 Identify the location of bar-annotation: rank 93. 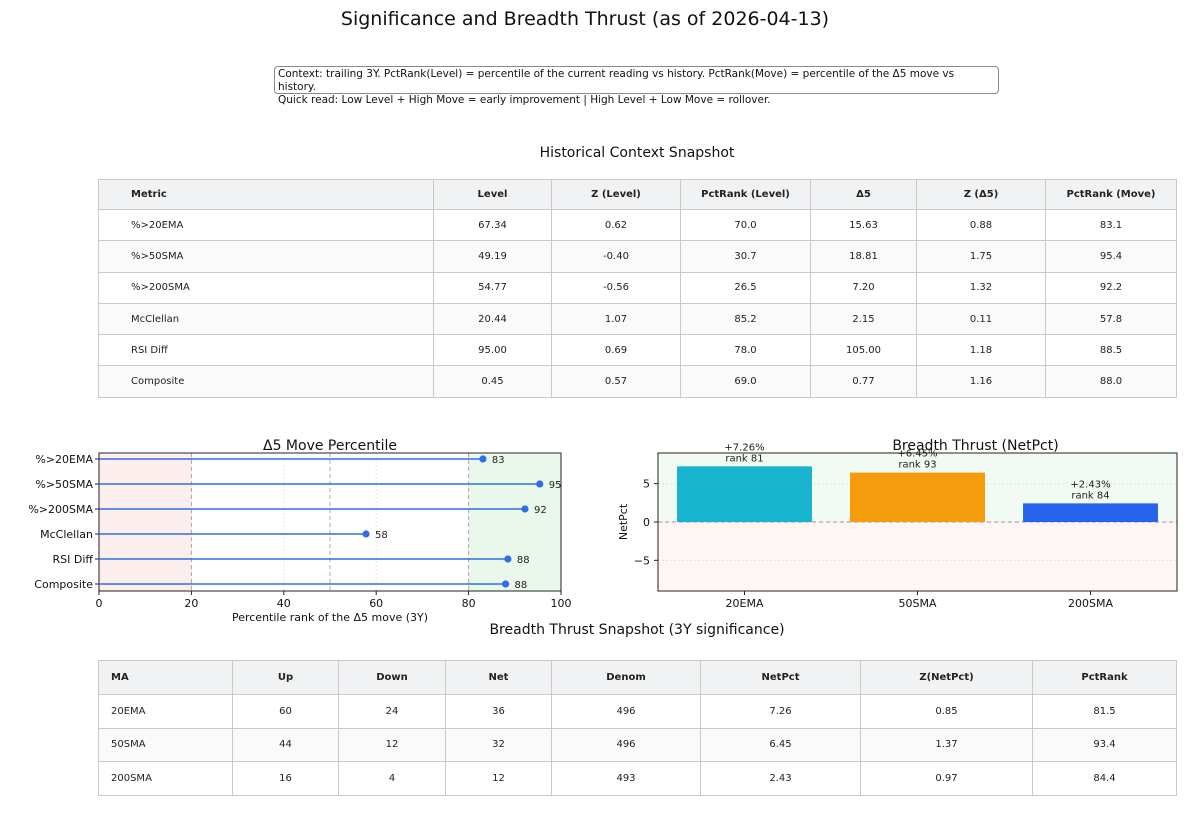
(917, 465).